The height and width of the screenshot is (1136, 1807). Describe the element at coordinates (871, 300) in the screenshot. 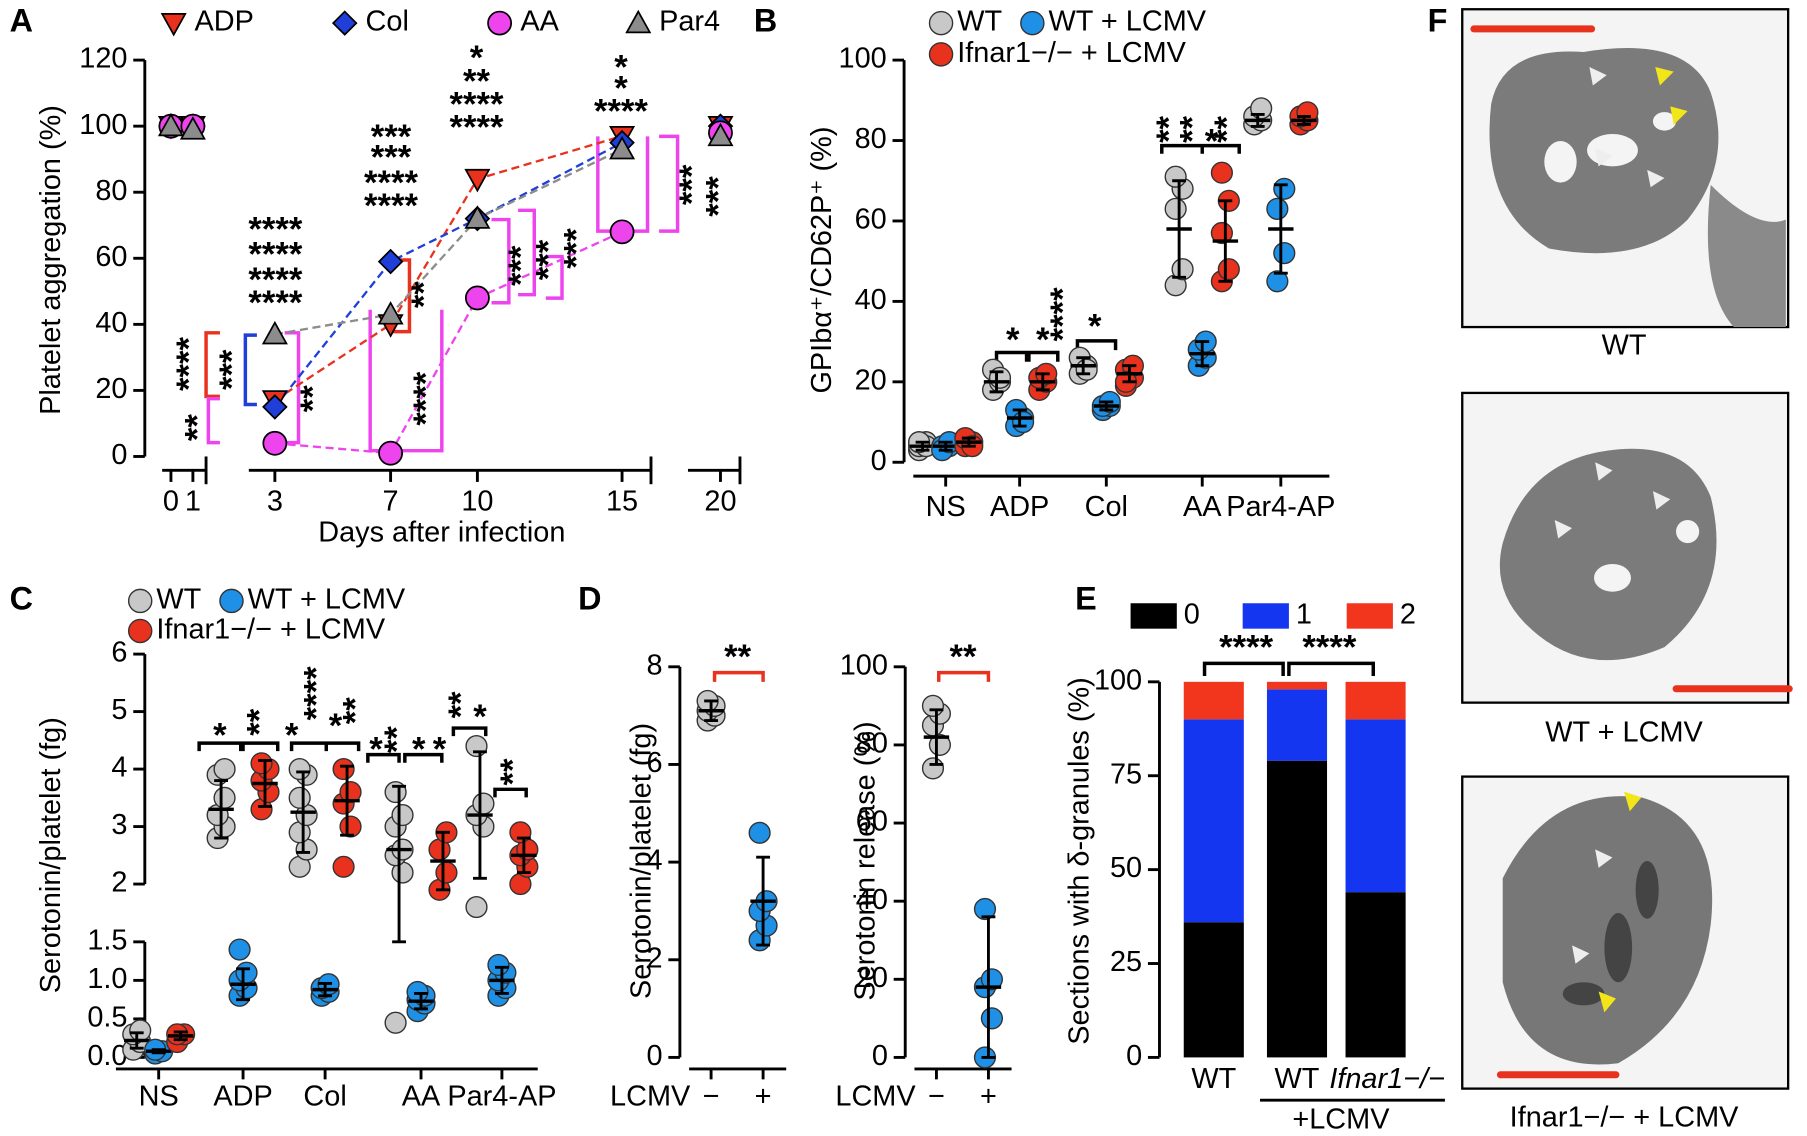

I see `y-tick-label: 40` at that location.